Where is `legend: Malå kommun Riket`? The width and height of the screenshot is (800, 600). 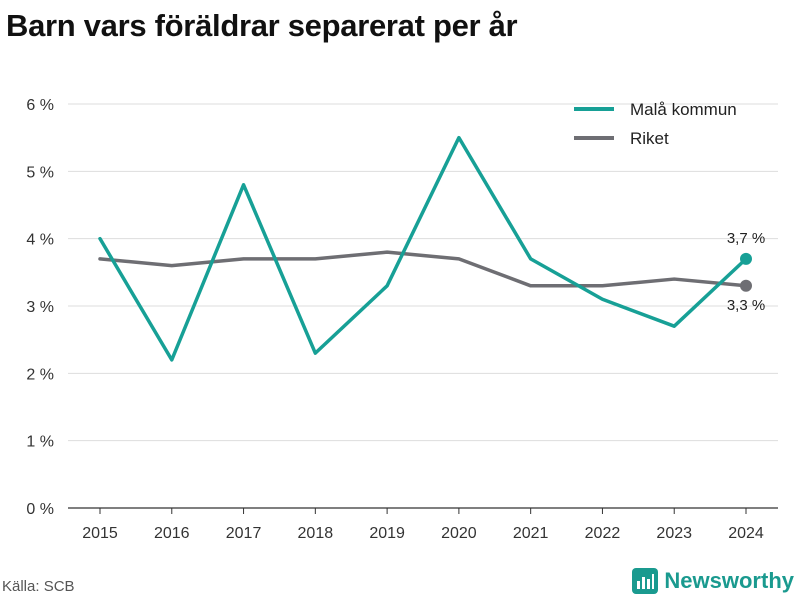 legend: Malå kommun Riket is located at coordinates (655, 124).